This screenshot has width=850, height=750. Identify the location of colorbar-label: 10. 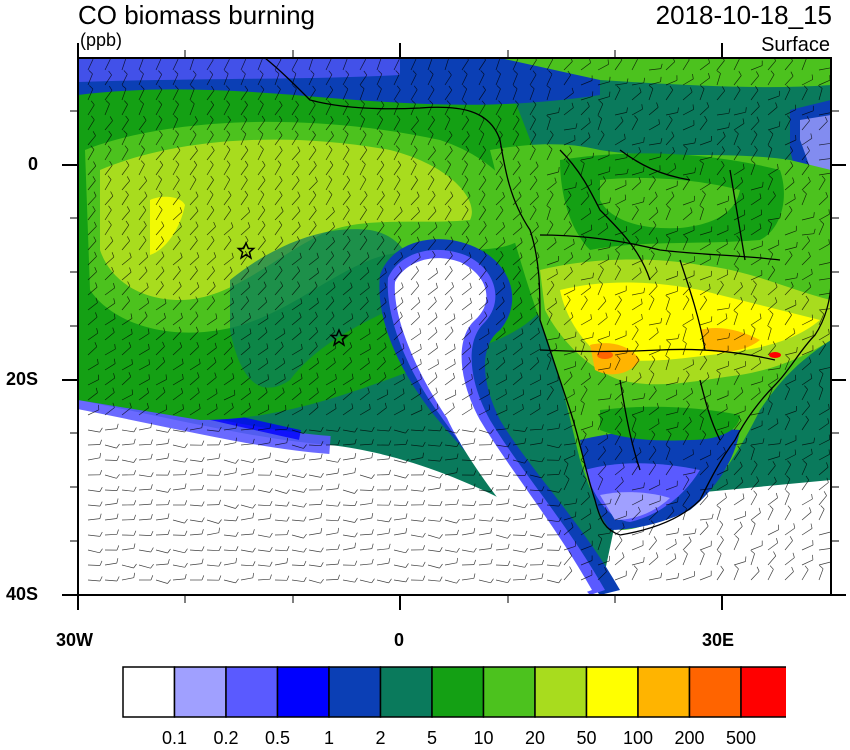
(483, 738).